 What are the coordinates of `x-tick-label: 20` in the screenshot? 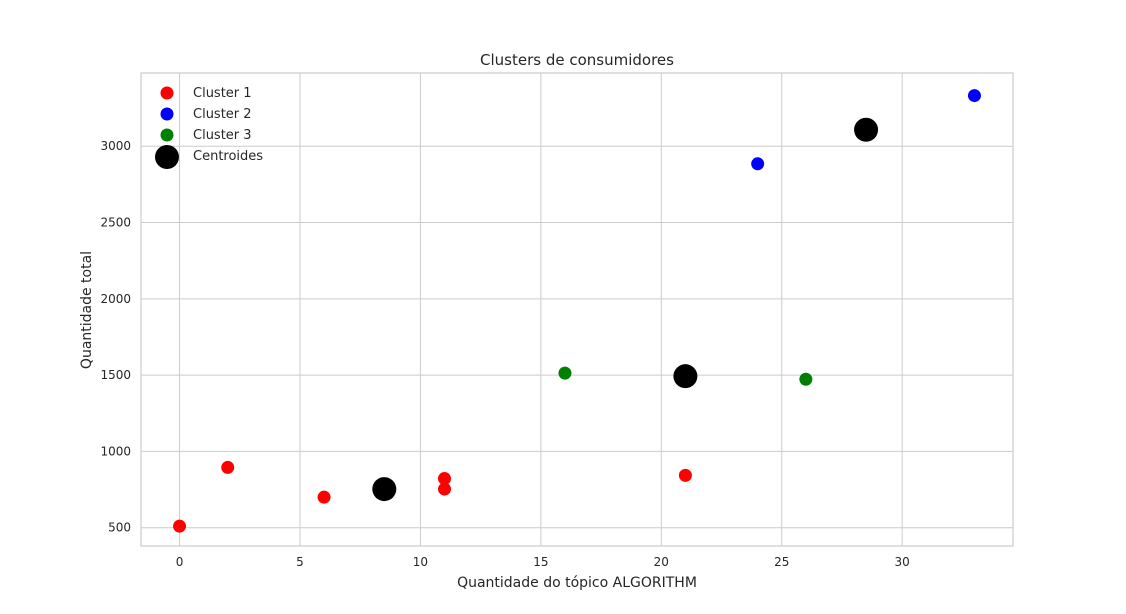 It's located at (661, 562).